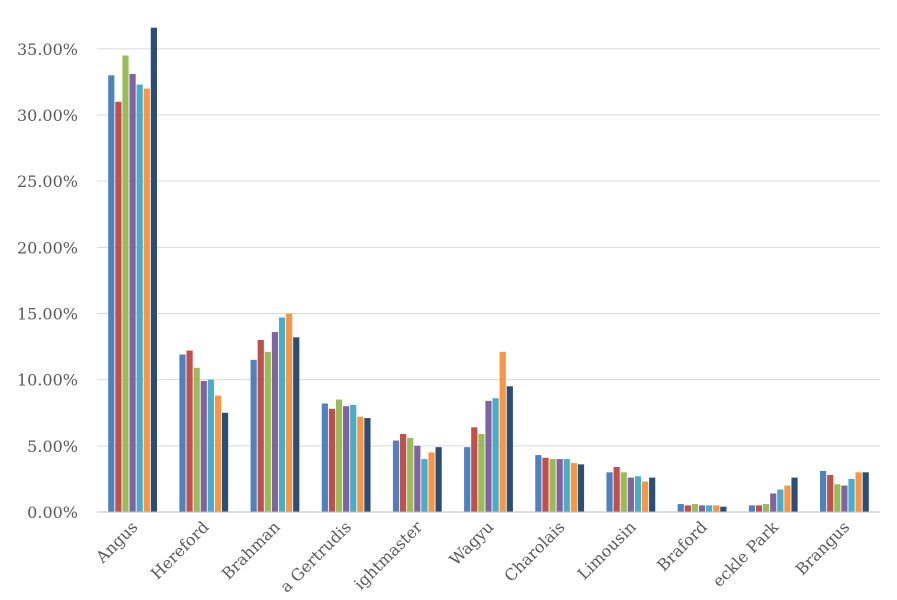 Image resolution: width=897 pixels, height=600 pixels. I want to click on y-tick-label: 35.00%, so click(47, 49).